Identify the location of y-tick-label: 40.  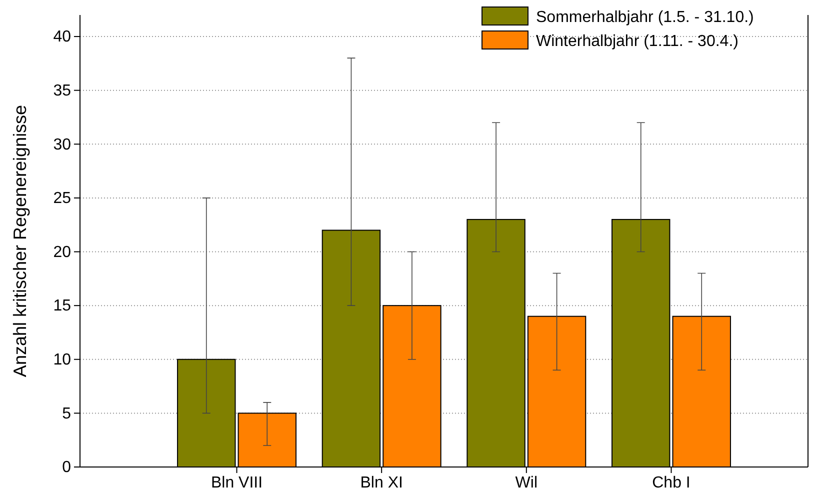
(62, 37).